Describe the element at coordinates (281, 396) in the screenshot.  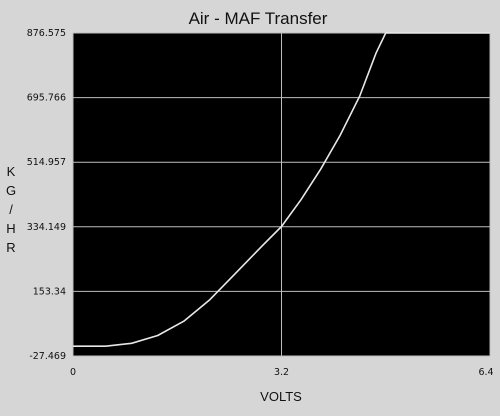
I see `x-axis-label: VOLTS` at that location.